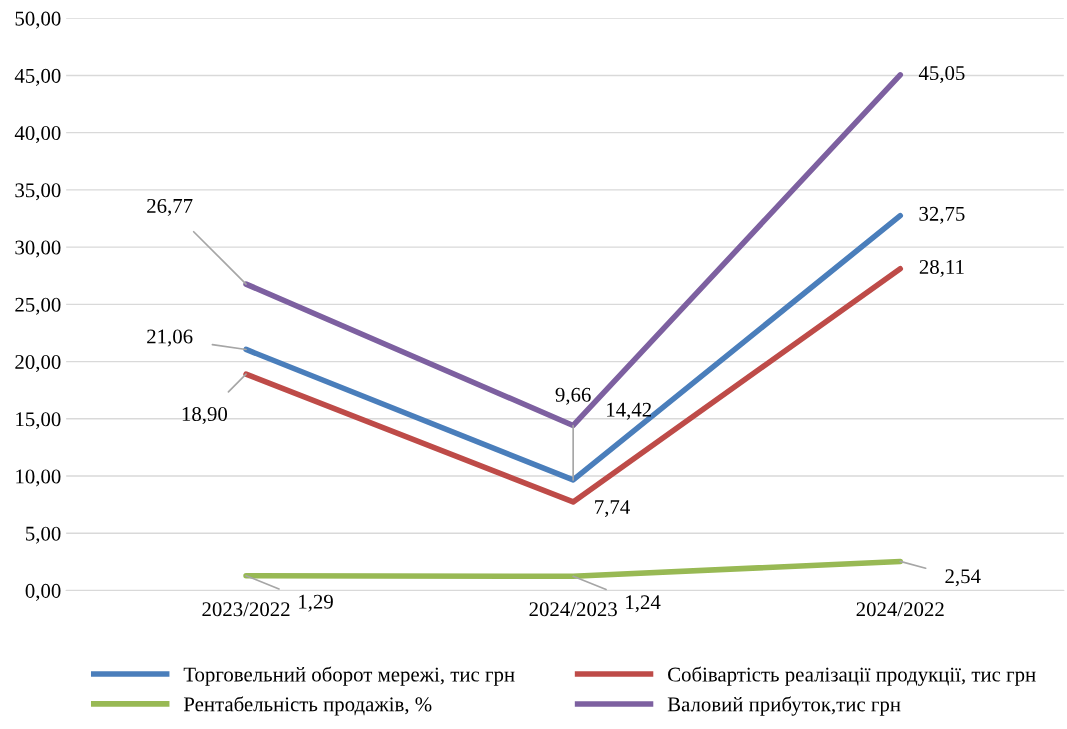  What do you see at coordinates (38, 306) in the screenshot?
I see `y-tick-label: 25,00` at bounding box center [38, 306].